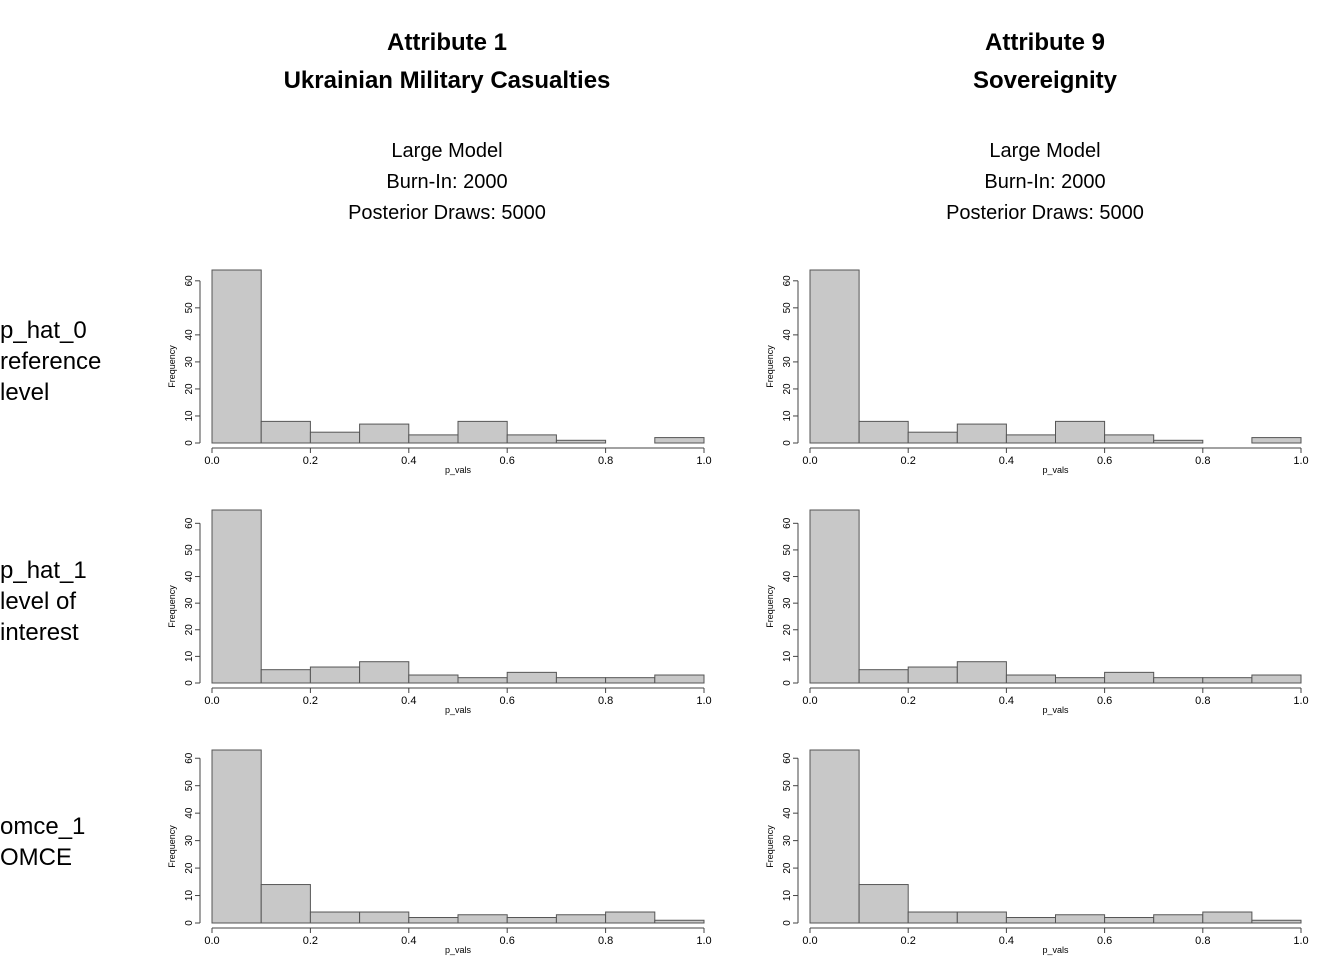 This screenshot has width=1344, height=960. What do you see at coordinates (50, 361) in the screenshot?
I see `row-label: reference` at bounding box center [50, 361].